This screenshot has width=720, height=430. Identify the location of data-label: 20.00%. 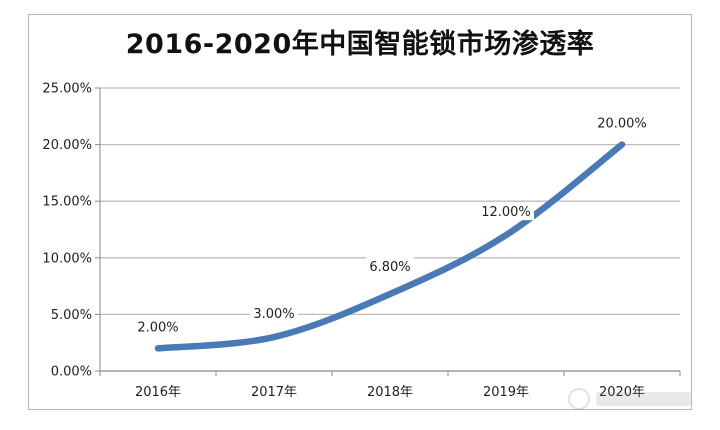
(622, 124).